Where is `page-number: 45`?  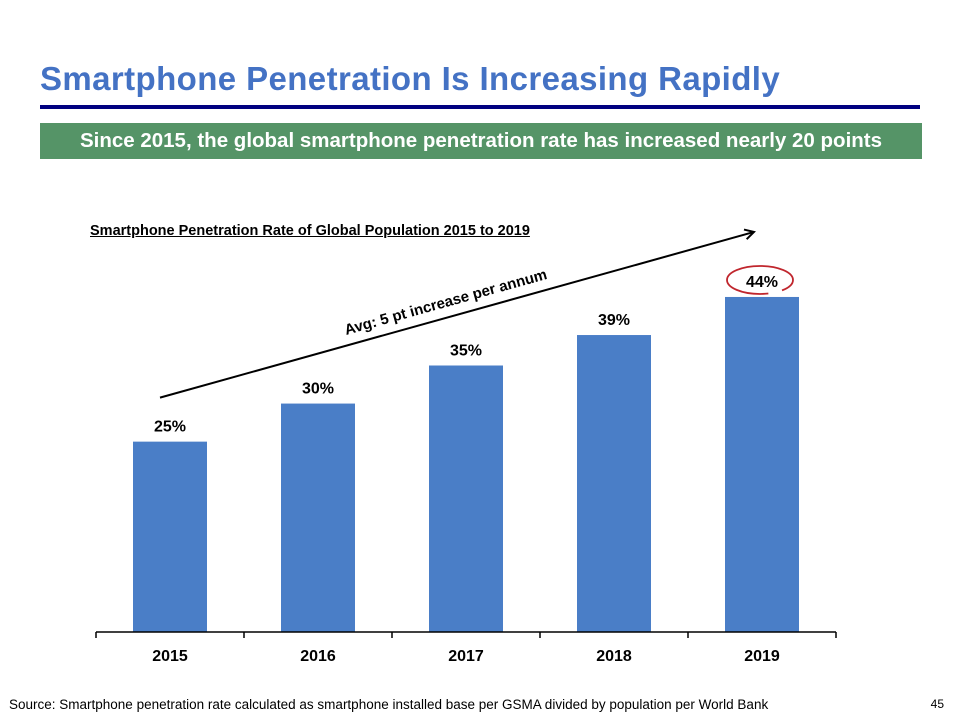
page-number: 45 is located at coordinates (937, 704).